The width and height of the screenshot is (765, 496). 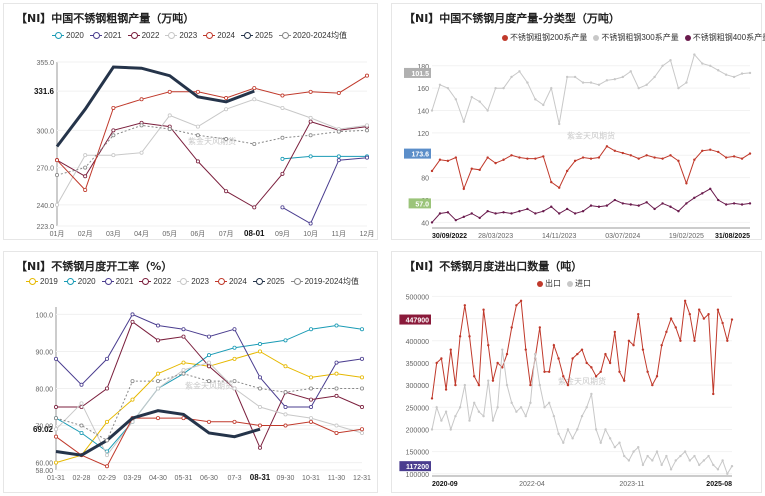 I want to click on x-tick-label: 03-29, so click(x=133, y=478).